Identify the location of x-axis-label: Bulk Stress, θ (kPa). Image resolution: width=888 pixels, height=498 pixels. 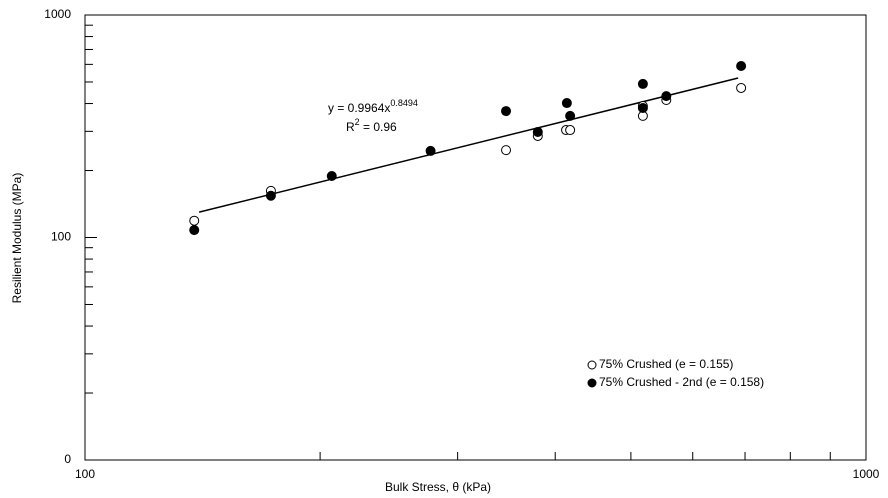
(438, 487).